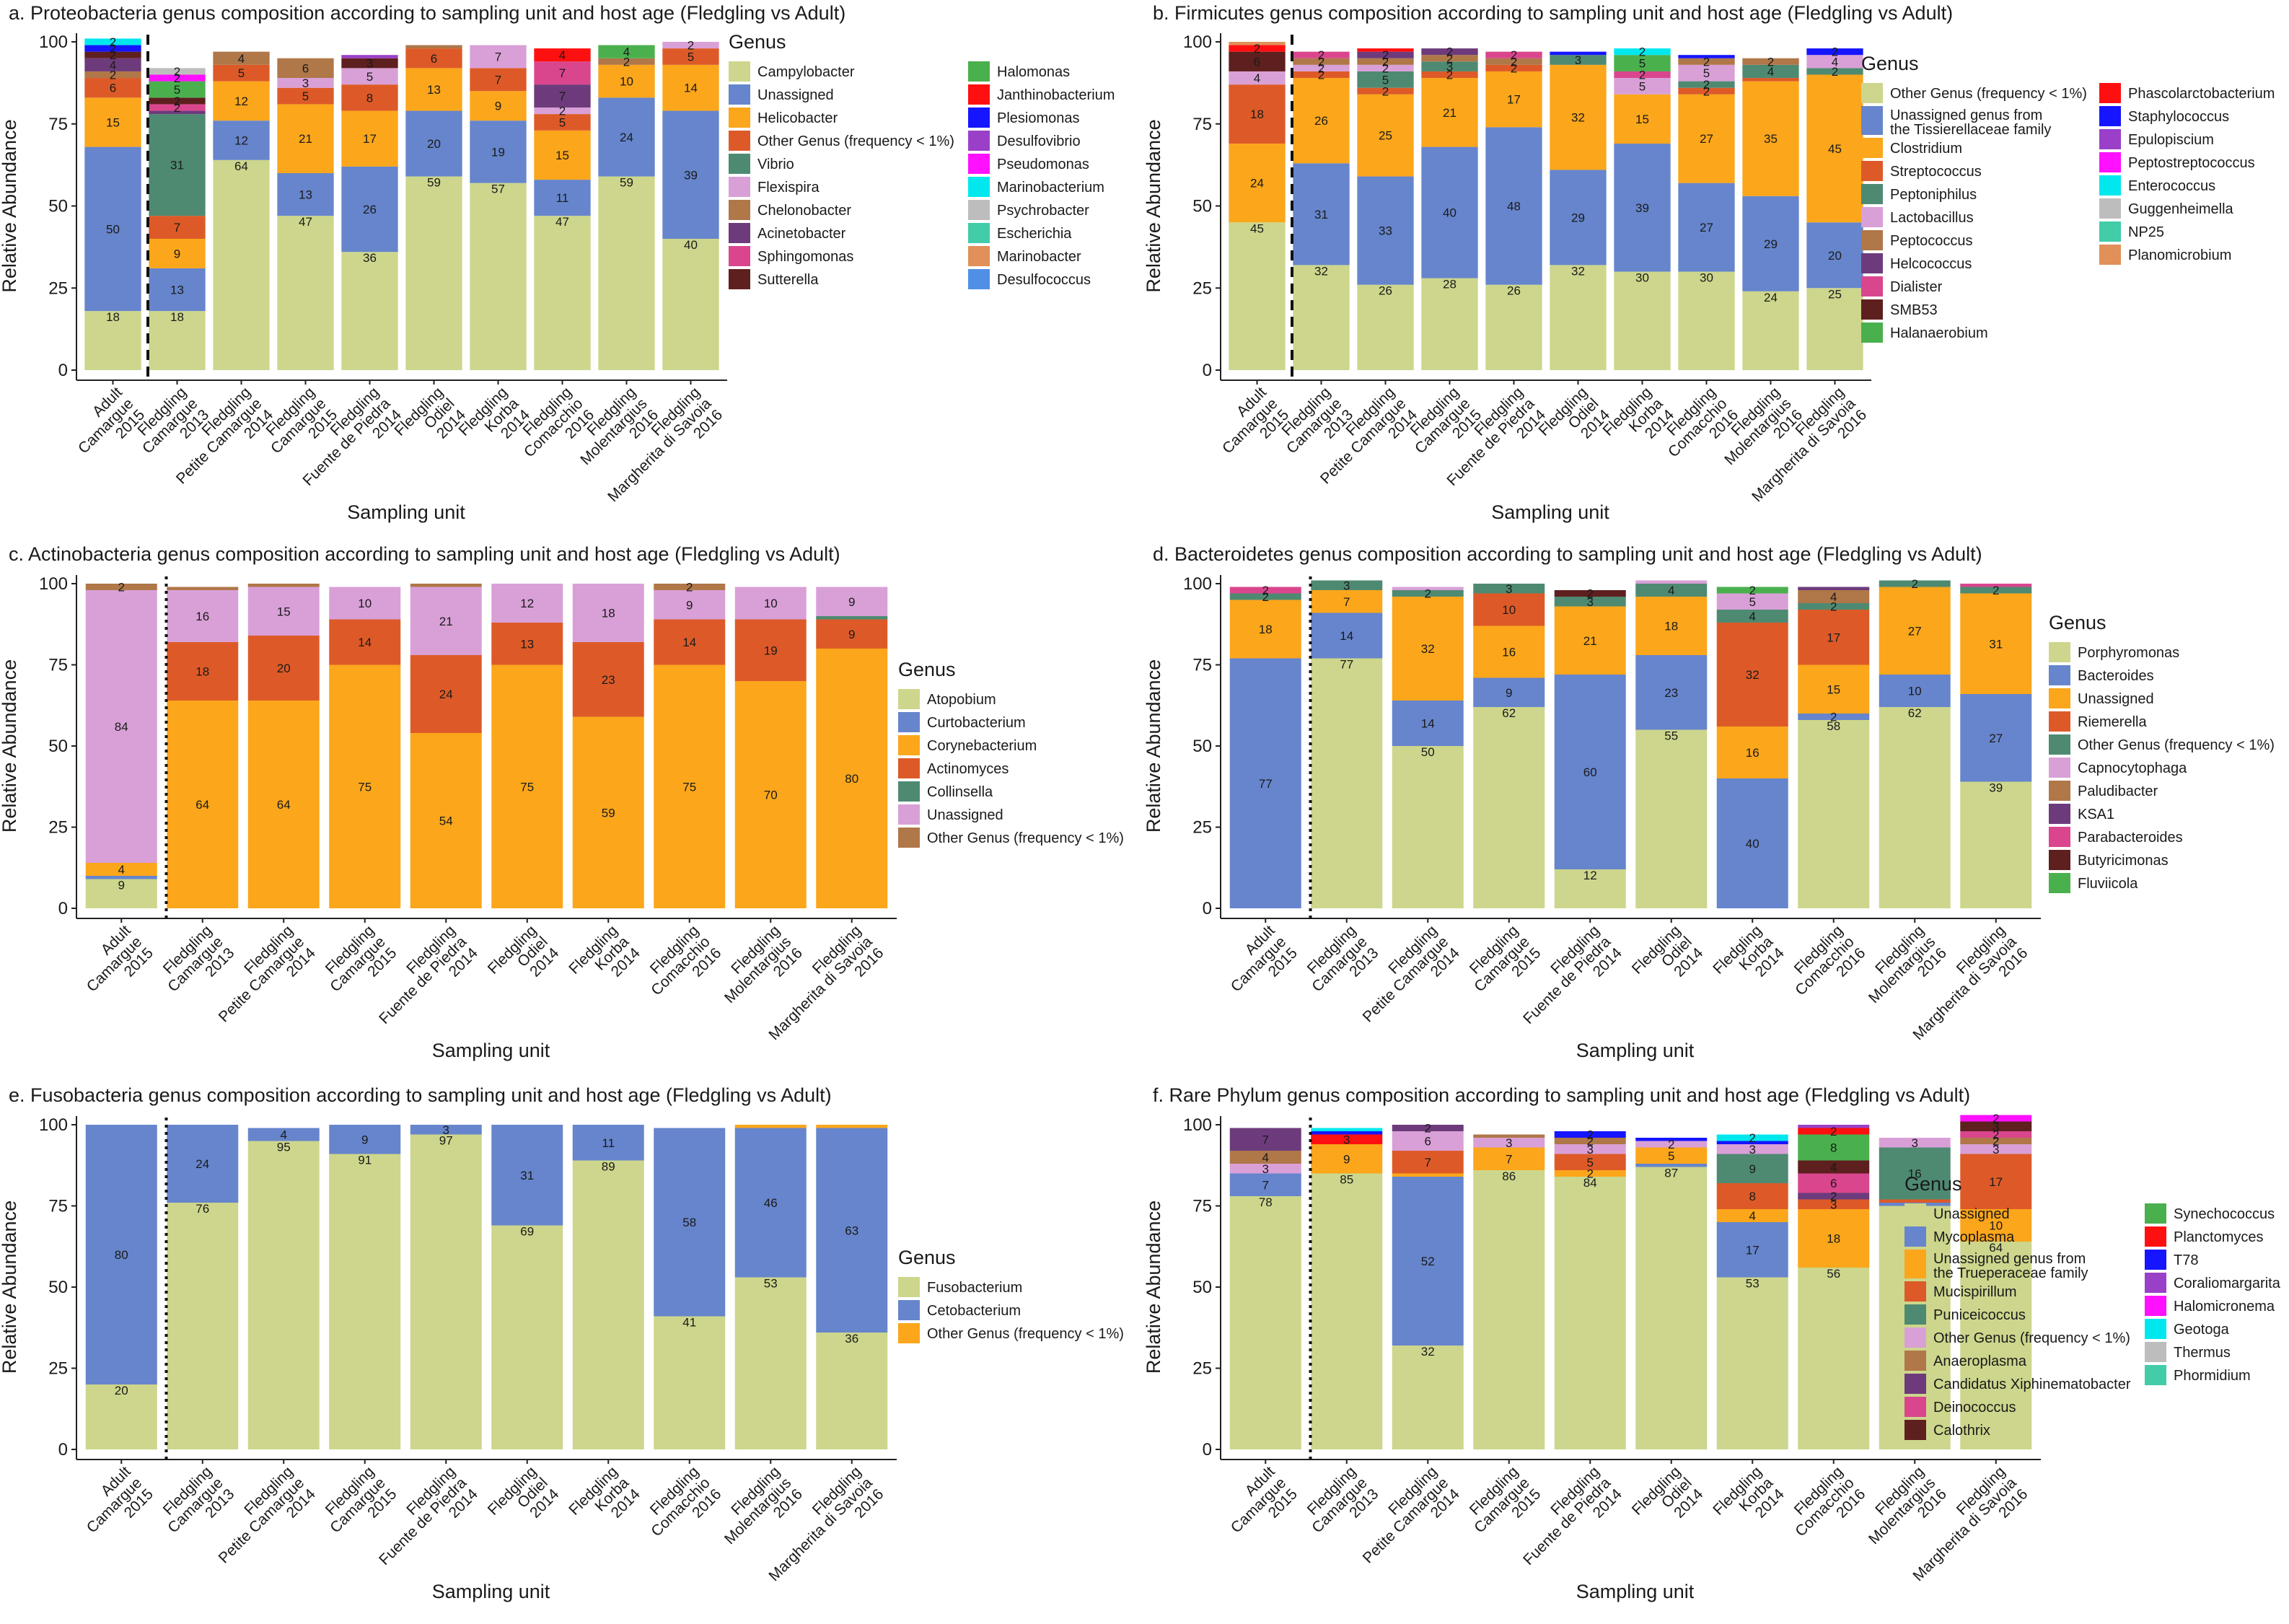 This screenshot has height=1624, width=2289. I want to click on legend-swatch-planomicrobium, so click(2110, 255).